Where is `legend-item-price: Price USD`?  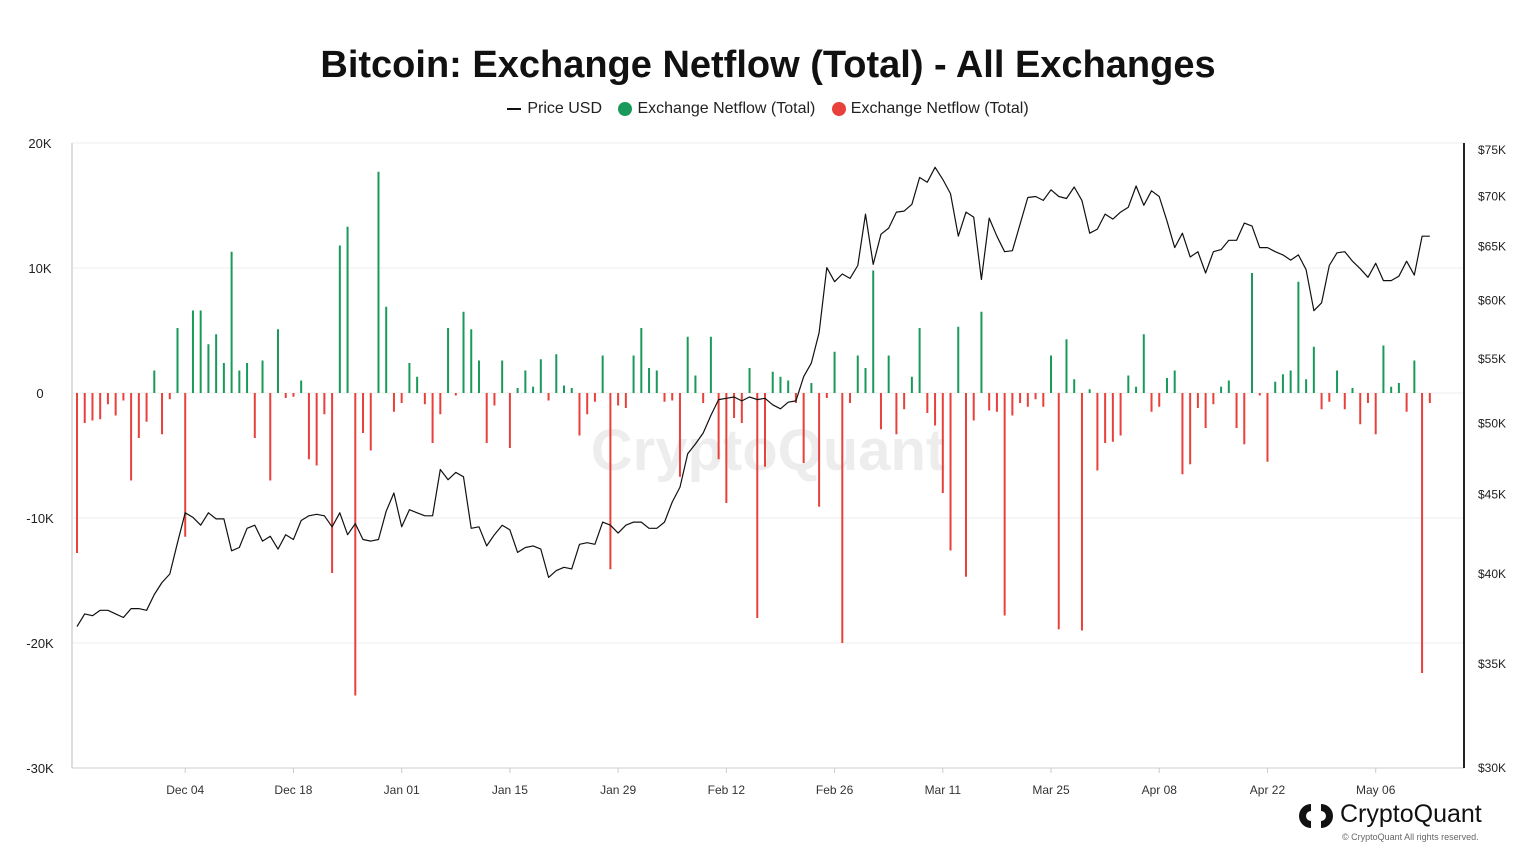
legend-item-price: Price USD is located at coordinates (554, 109).